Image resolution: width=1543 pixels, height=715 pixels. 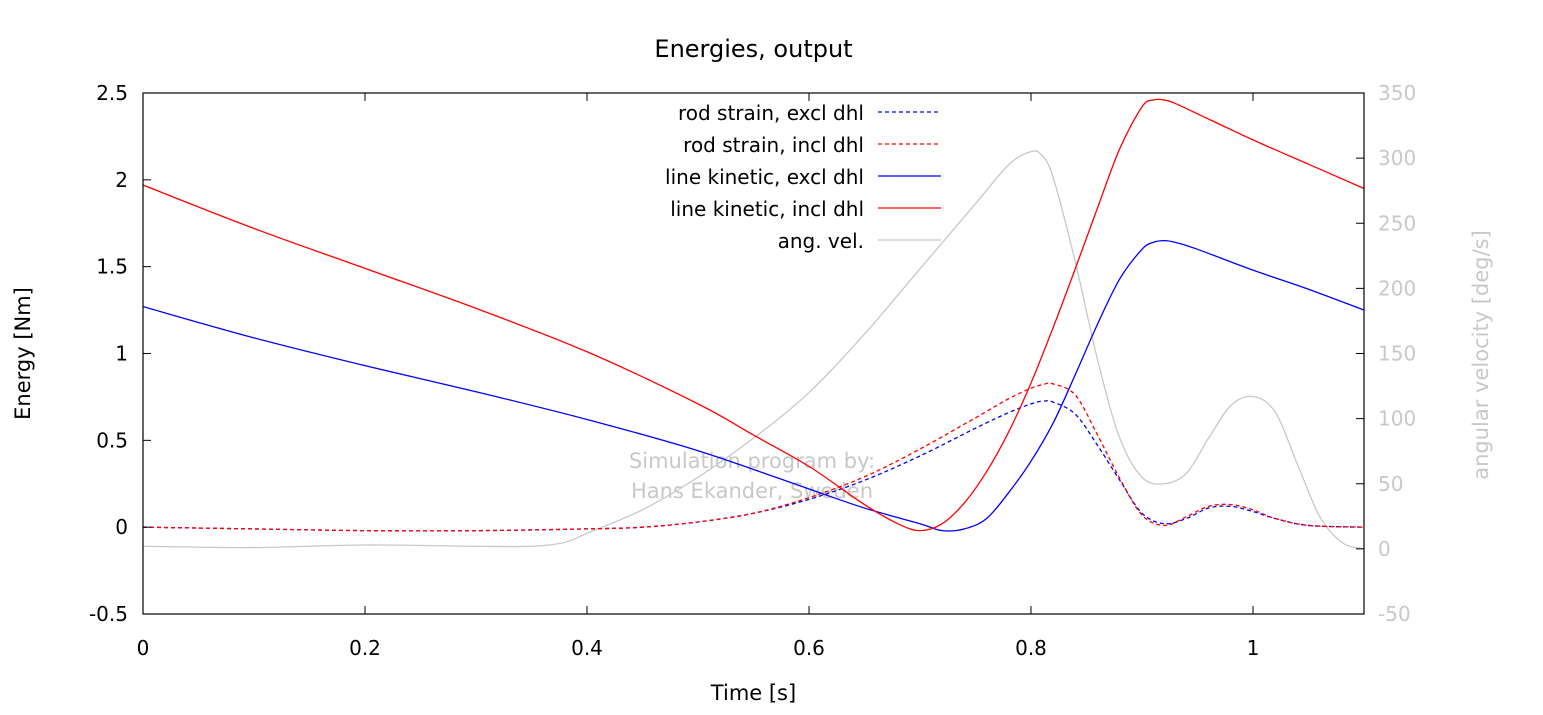 I want to click on y-tick-label: 2, so click(x=121, y=180).